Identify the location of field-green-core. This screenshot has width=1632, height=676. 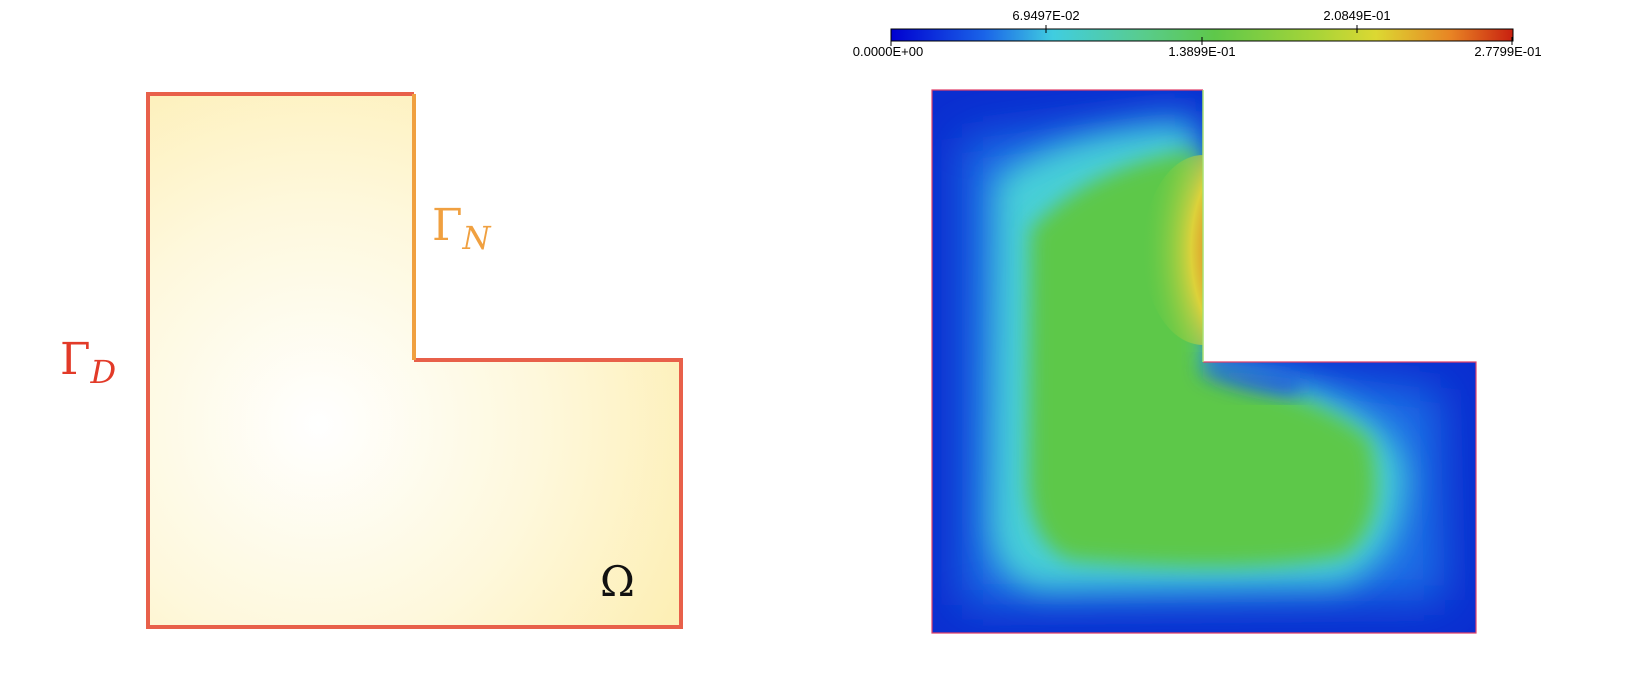
(1202, 358).